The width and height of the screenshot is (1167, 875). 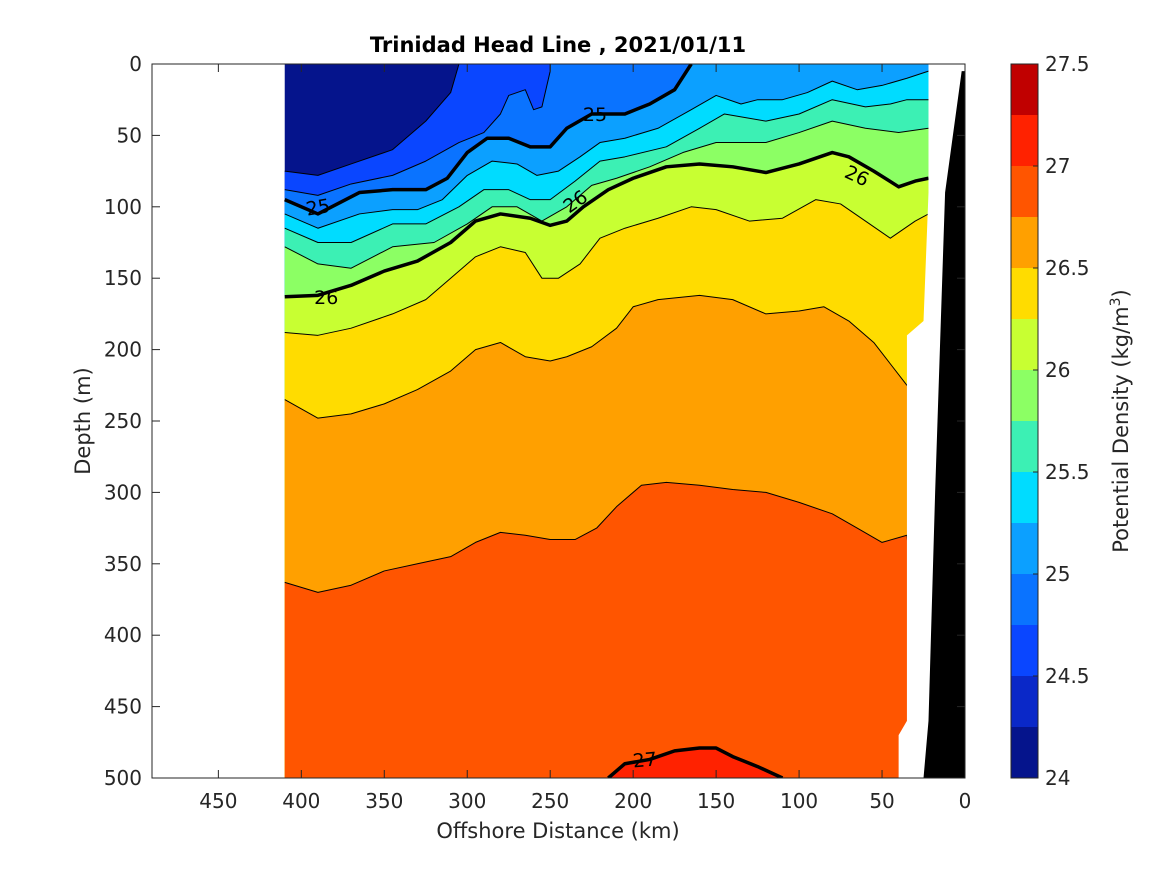 I want to click on contour-line-24.5, so click(x=372, y=120).